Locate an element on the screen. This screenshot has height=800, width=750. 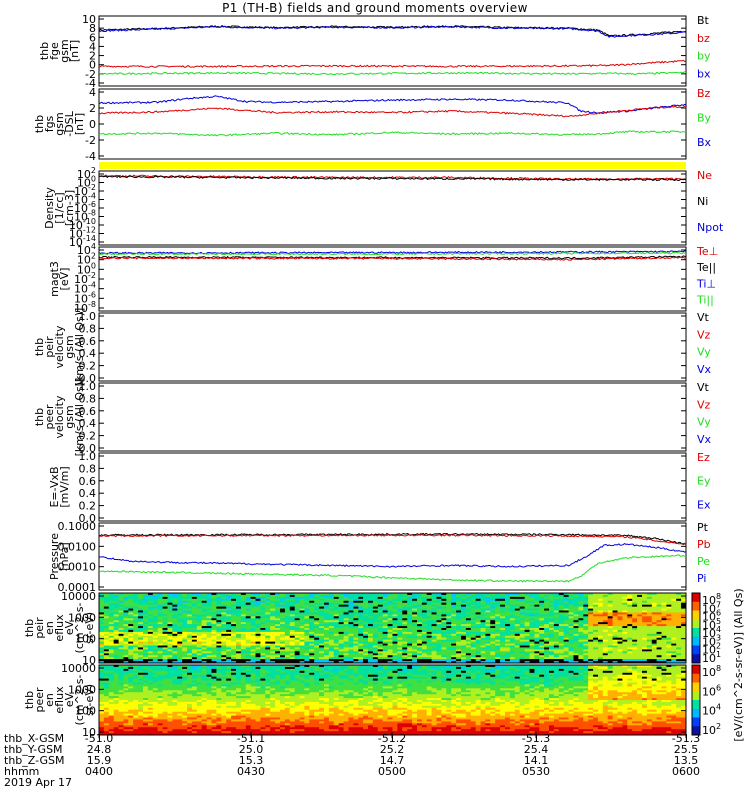
legend-Pt: Pt is located at coordinates (703, 527).